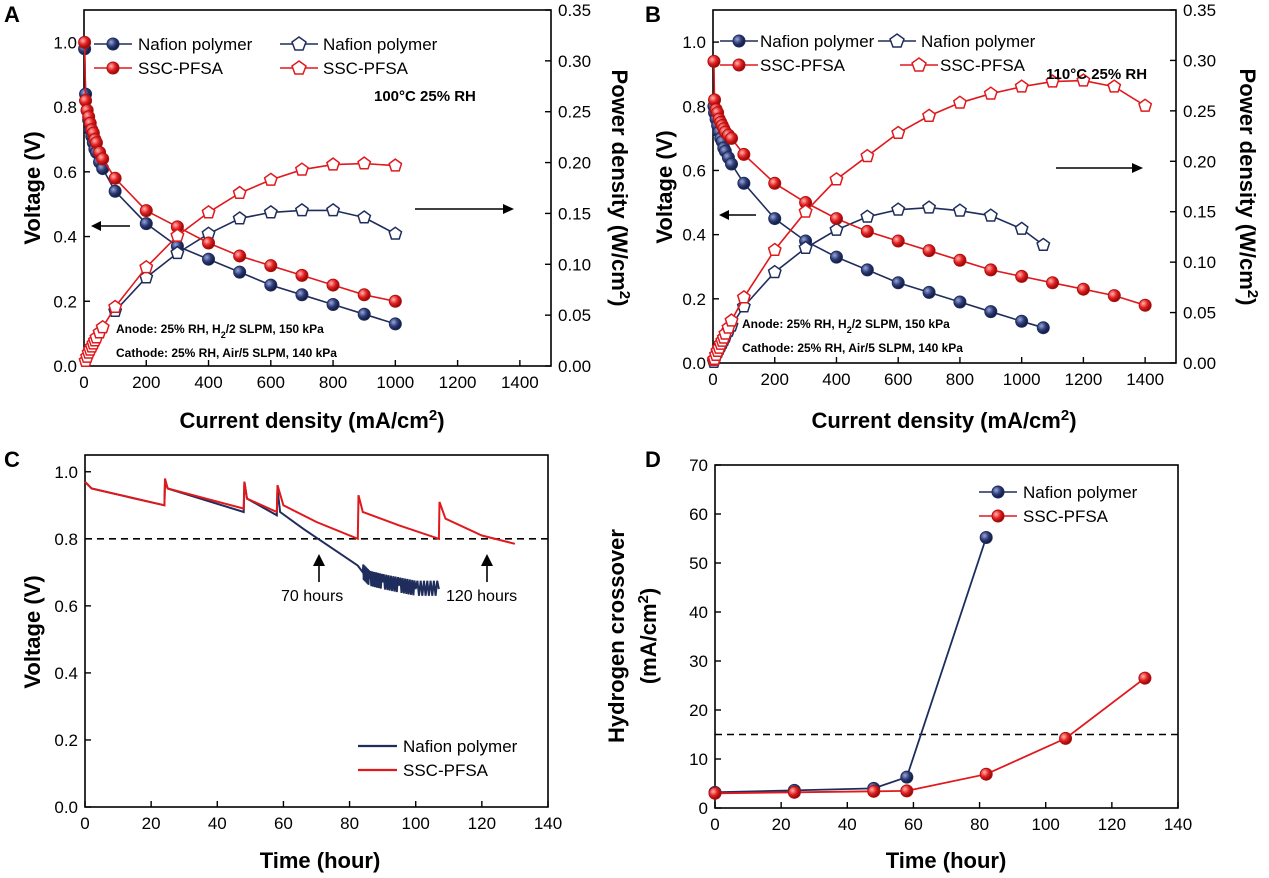 The width and height of the screenshot is (1269, 878). I want to click on panel-a-y-tick-label: 0.0, so click(65, 366).